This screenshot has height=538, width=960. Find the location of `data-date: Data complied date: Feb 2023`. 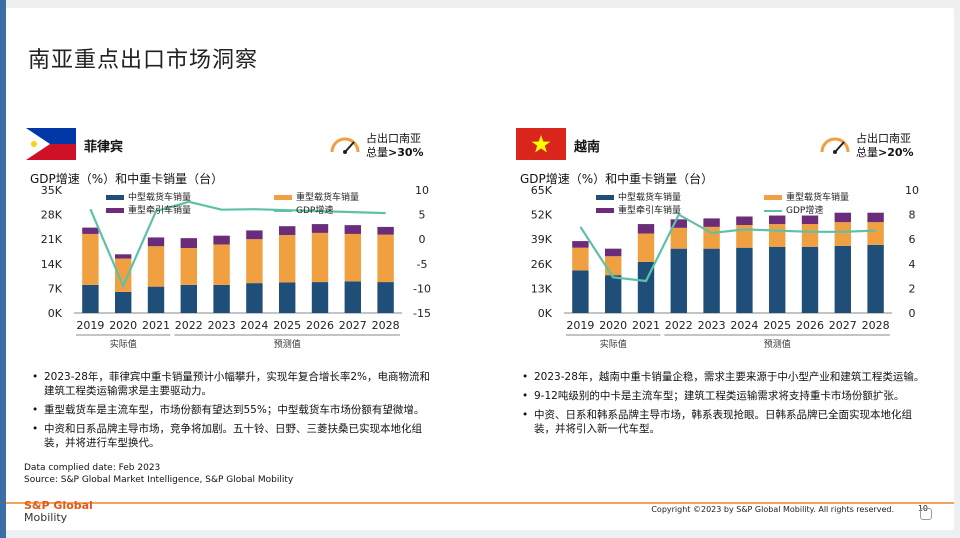

data-date: Data complied date: Feb 2023 is located at coordinates (92, 468).